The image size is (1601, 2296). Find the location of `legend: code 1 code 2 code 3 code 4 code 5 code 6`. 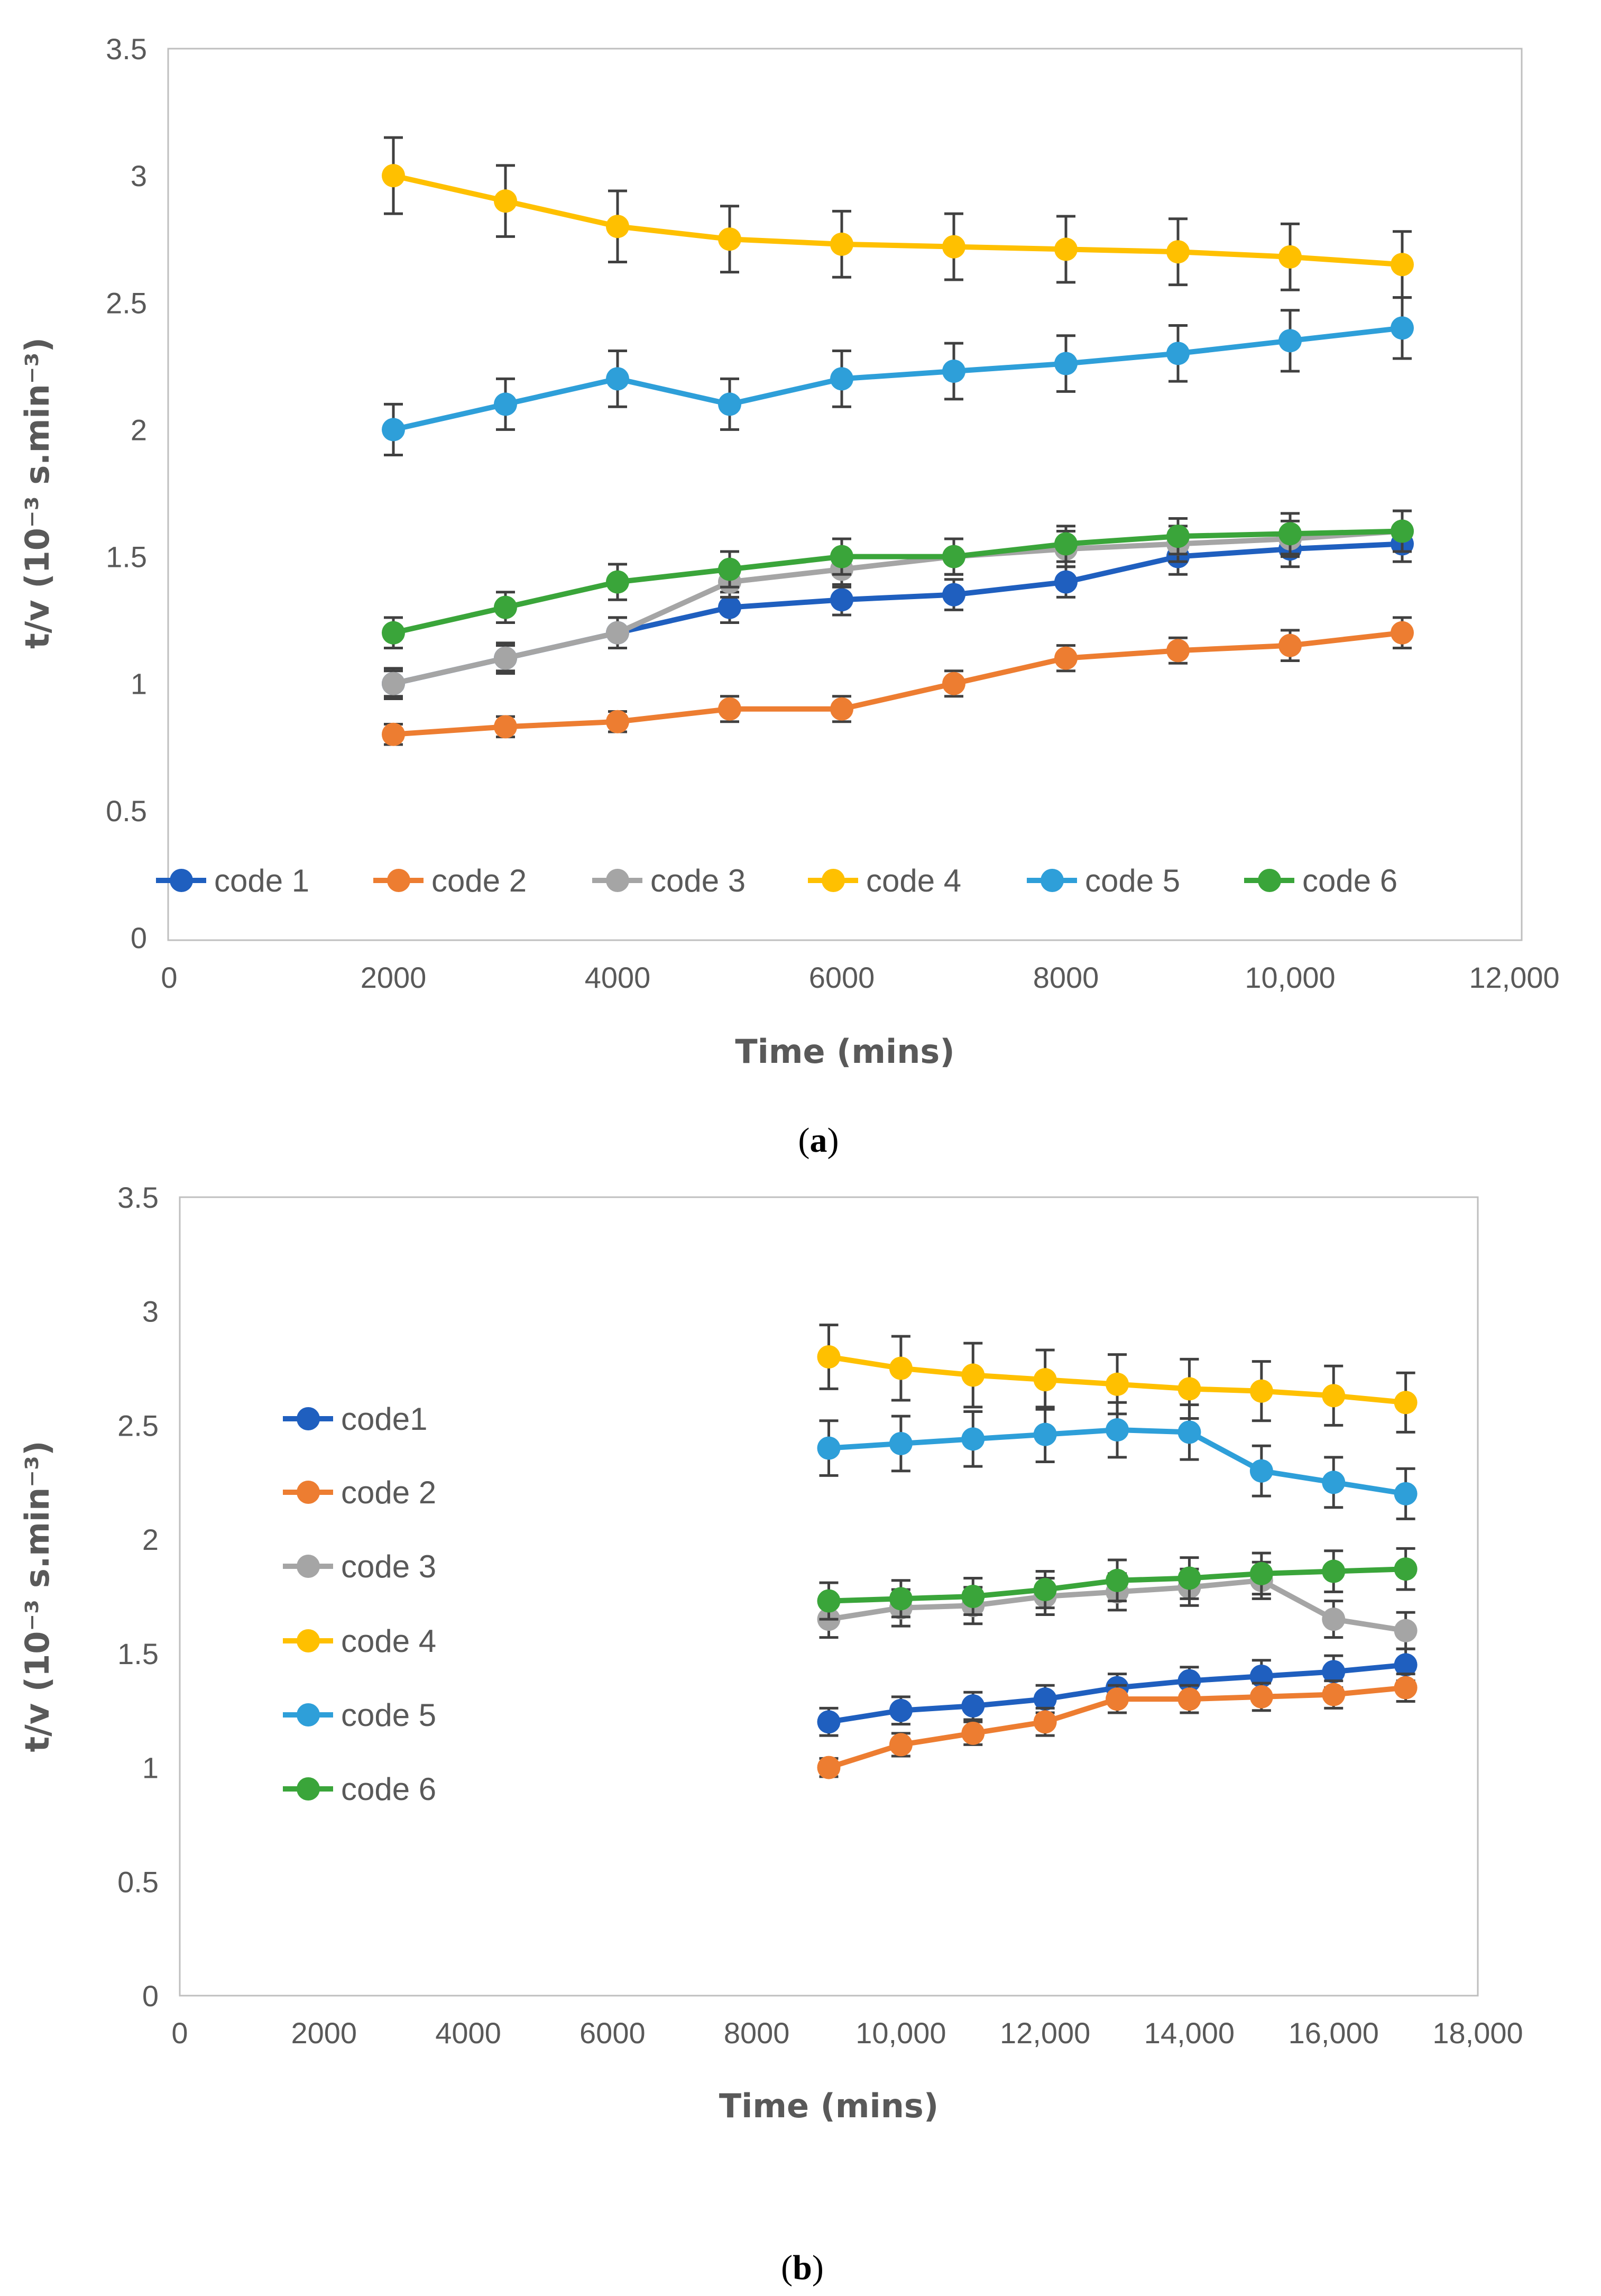

legend: code 1 code 2 code 3 code 4 code 5 code 6 is located at coordinates (776, 881).